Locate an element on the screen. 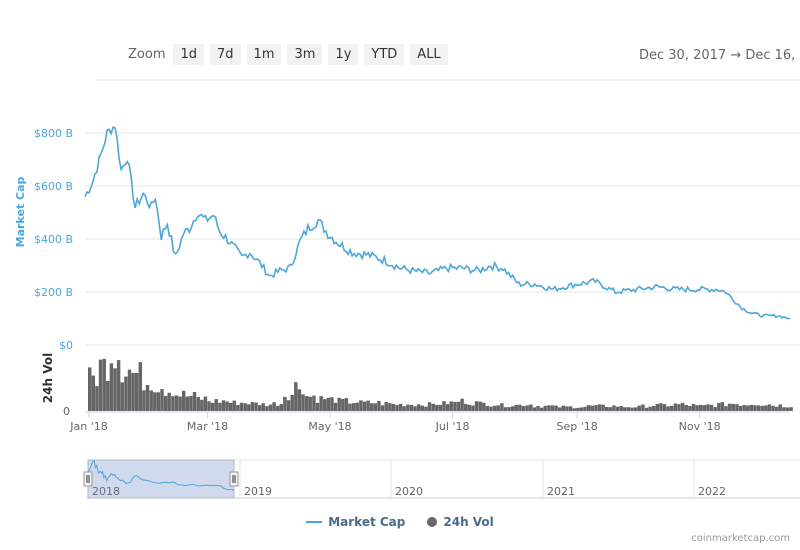 The height and width of the screenshot is (550, 800). navigator-year-label: 2019 is located at coordinates (258, 491).